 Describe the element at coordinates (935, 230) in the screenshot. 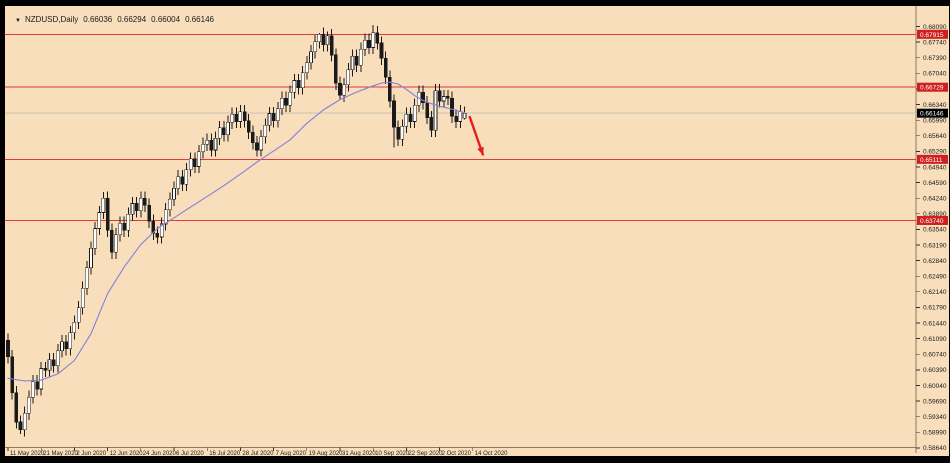

I see `price-tick-label: 0.63540` at that location.